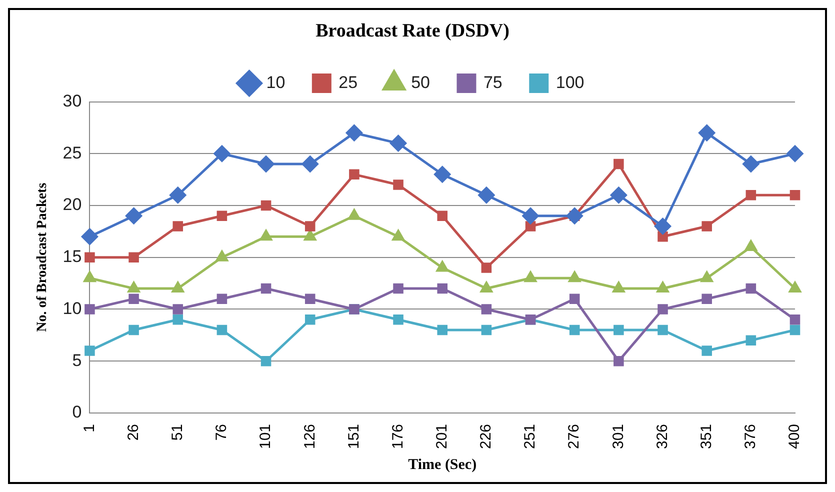 This screenshot has height=492, width=835. Describe the element at coordinates (42, 257) in the screenshot. I see `y-axis-title: No. of Broadcast Packets` at that location.